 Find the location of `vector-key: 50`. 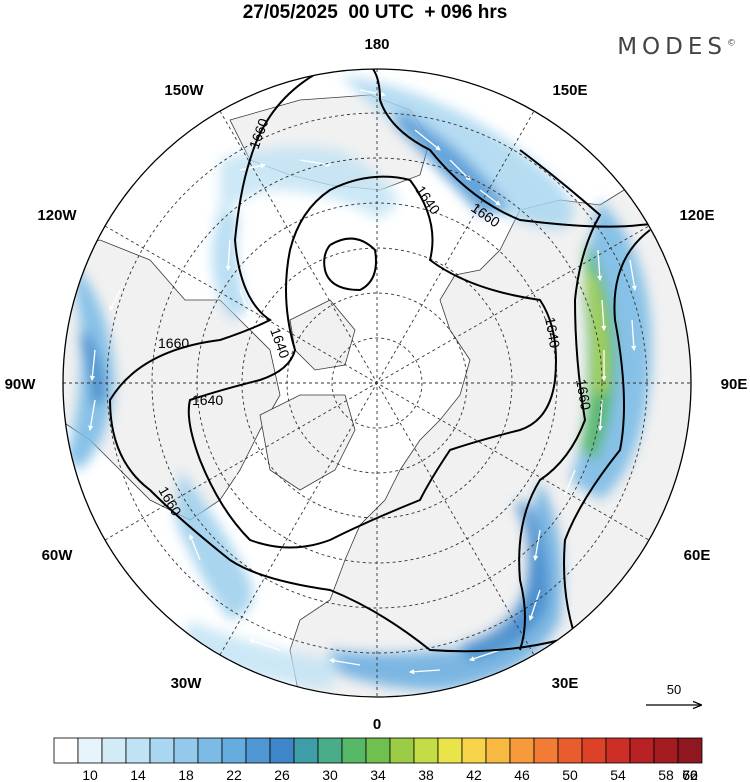

vector-key: 50 is located at coordinates (673, 693).